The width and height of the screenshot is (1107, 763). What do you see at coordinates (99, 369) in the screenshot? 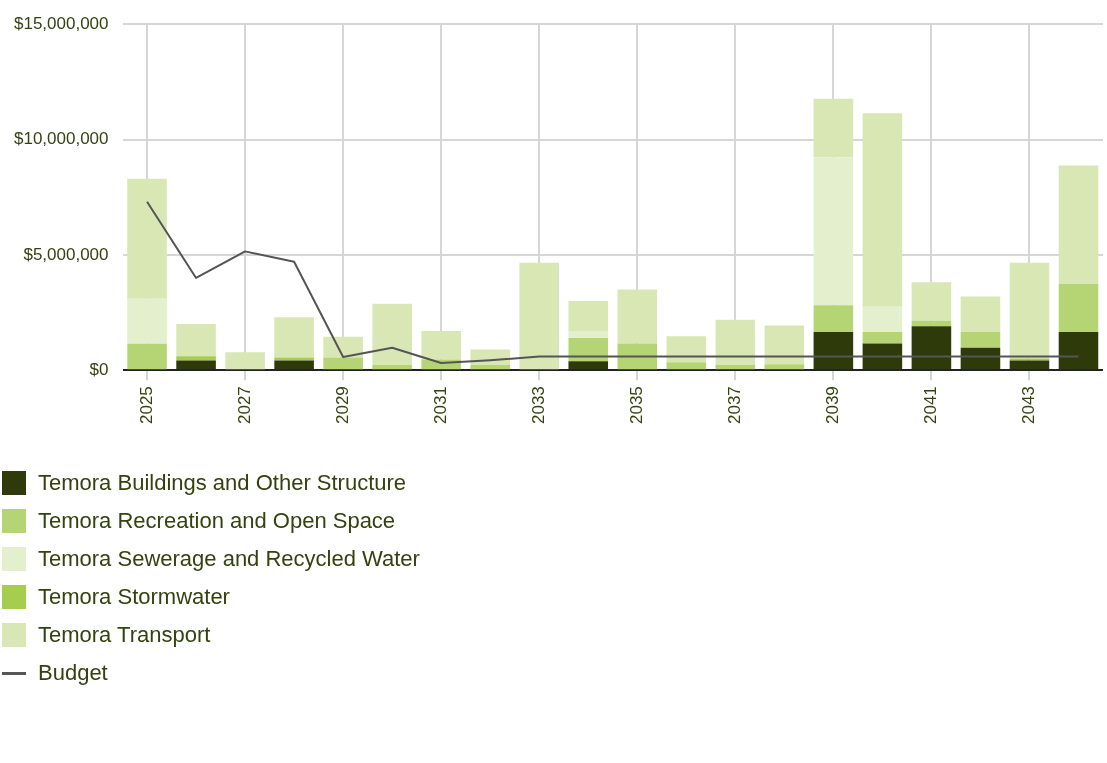
I see `y-tick-label: $0` at bounding box center [99, 369].